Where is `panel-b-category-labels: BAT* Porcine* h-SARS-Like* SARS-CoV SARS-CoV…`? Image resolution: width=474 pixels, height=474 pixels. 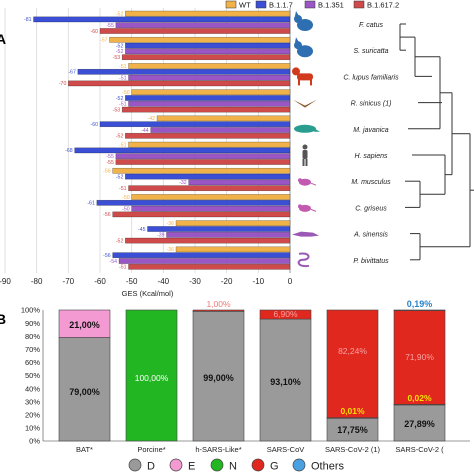 panel-b-category-labels: BAT* Porcine* h-SARS-Like* SARS-CoV SARS-CoV… is located at coordinates (260, 449).